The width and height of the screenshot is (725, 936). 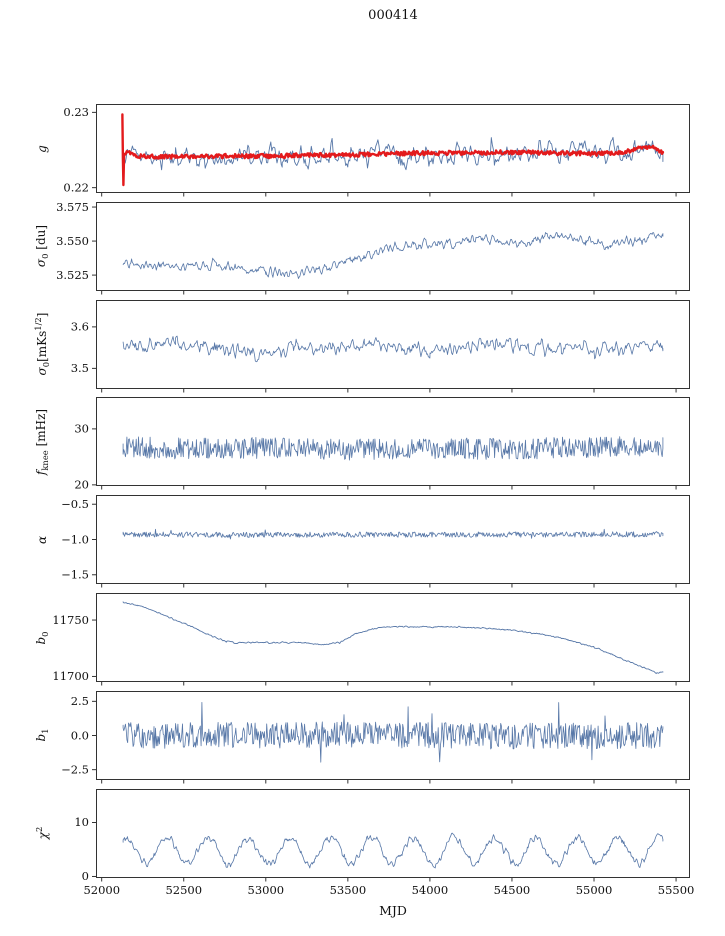 What do you see at coordinates (80, 735) in the screenshot?
I see `y-tick-label: 0.0` at bounding box center [80, 735].